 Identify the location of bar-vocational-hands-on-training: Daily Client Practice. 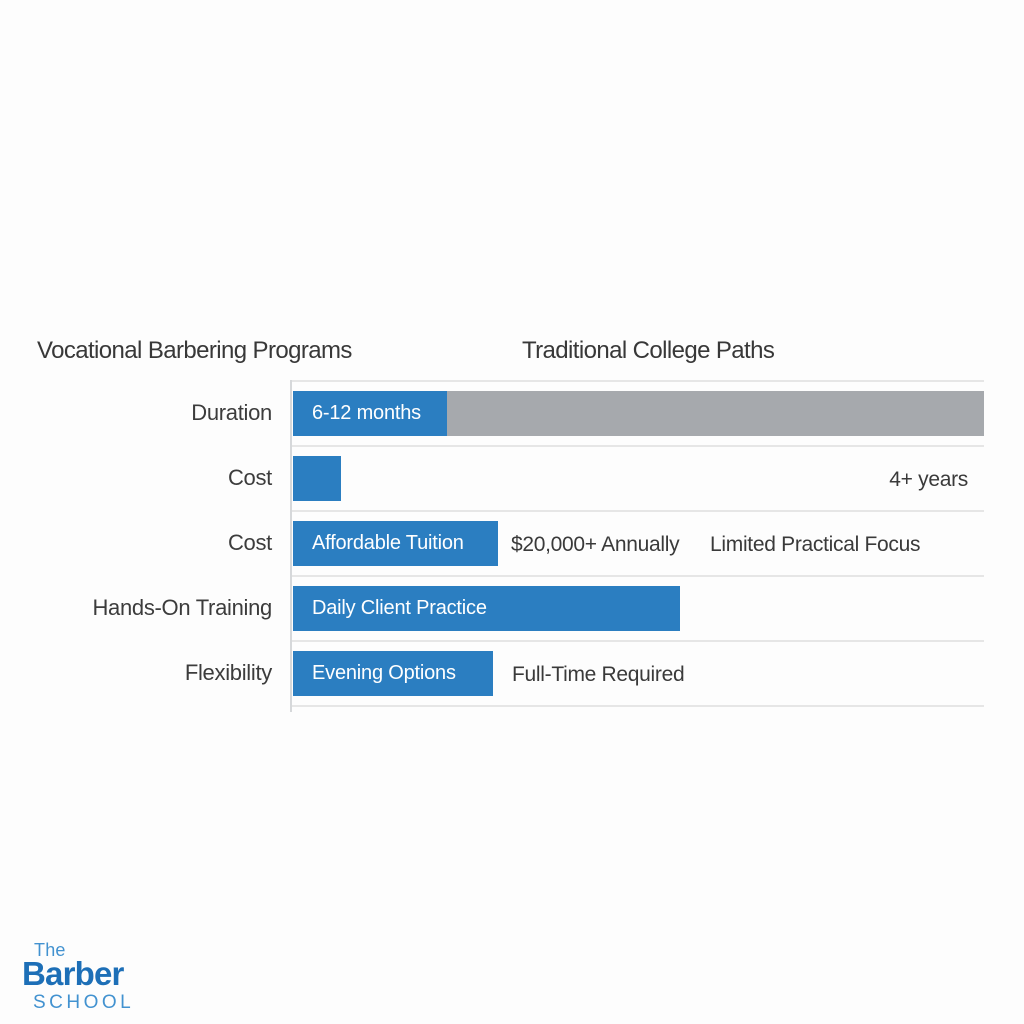
(486, 608).